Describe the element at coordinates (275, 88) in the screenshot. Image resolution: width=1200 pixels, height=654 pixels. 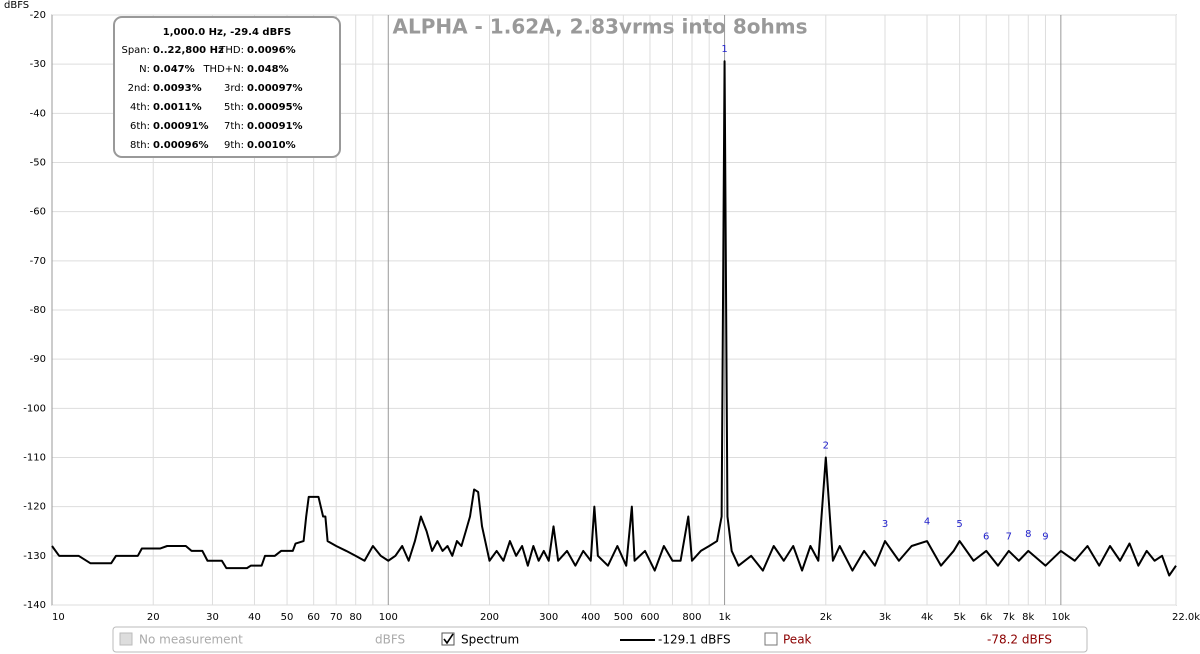
I see `info-value: 0.00097%` at that location.